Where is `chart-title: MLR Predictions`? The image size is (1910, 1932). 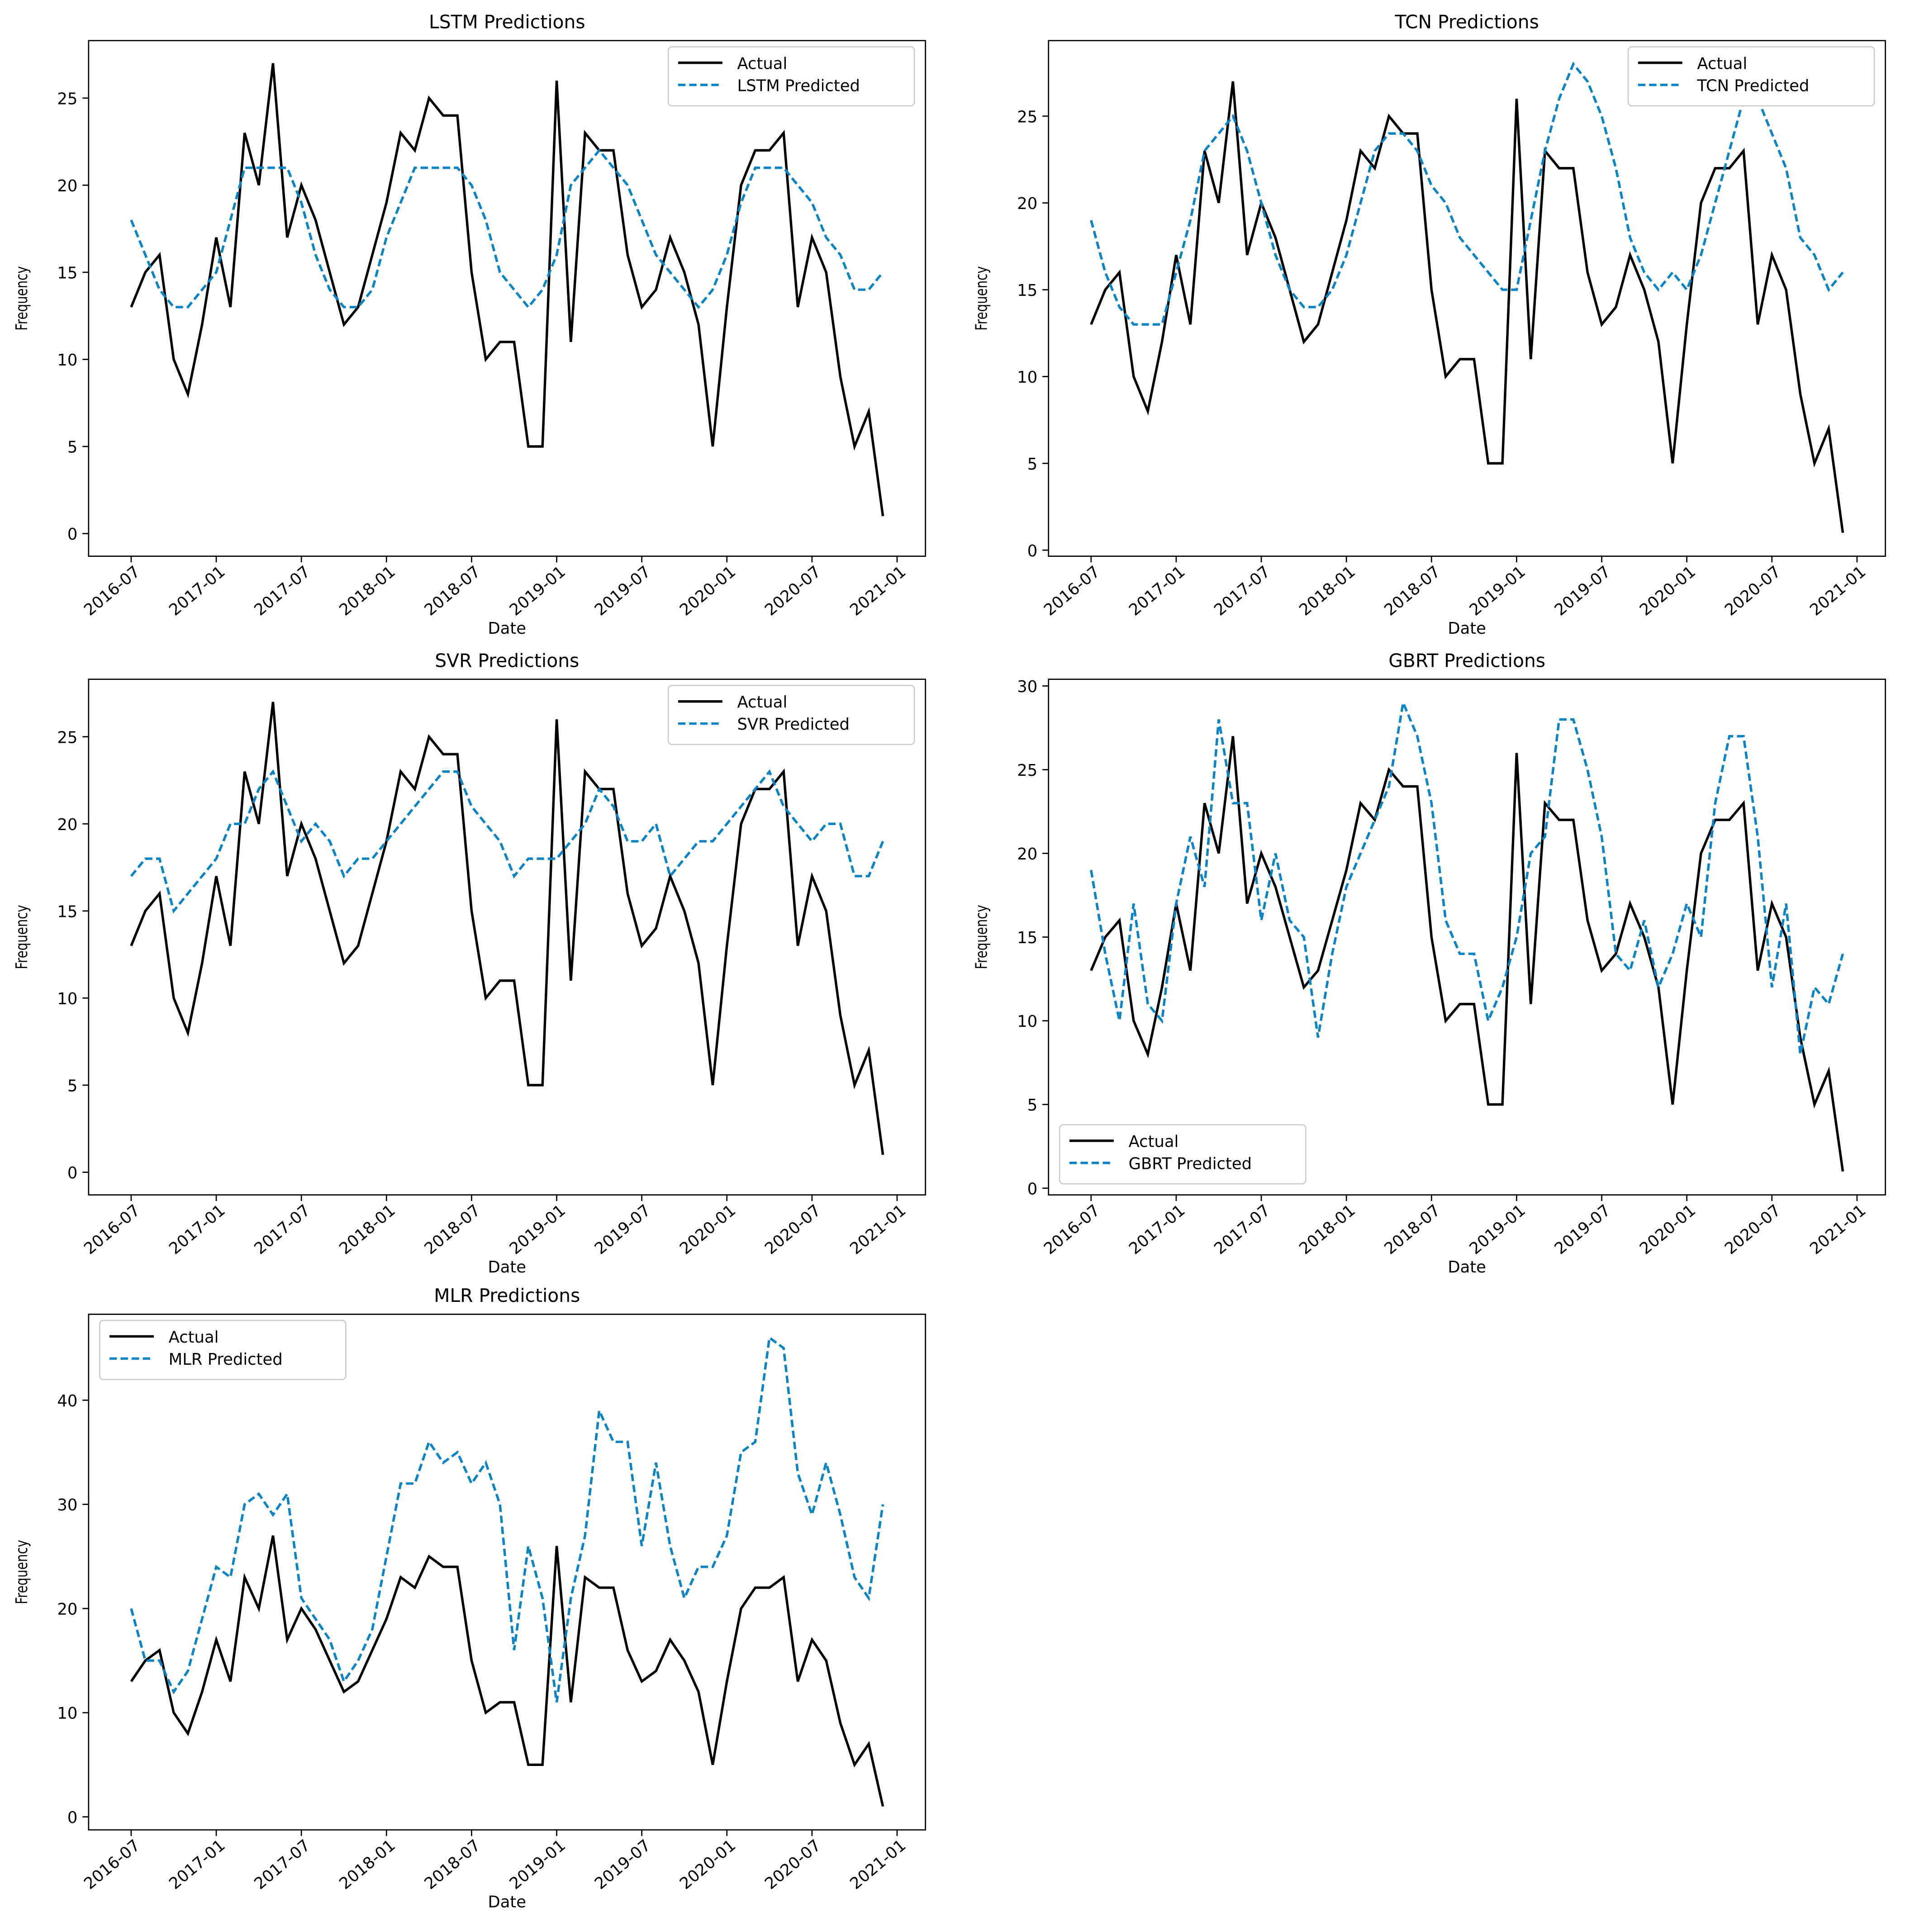 chart-title: MLR Predictions is located at coordinates (507, 1295).